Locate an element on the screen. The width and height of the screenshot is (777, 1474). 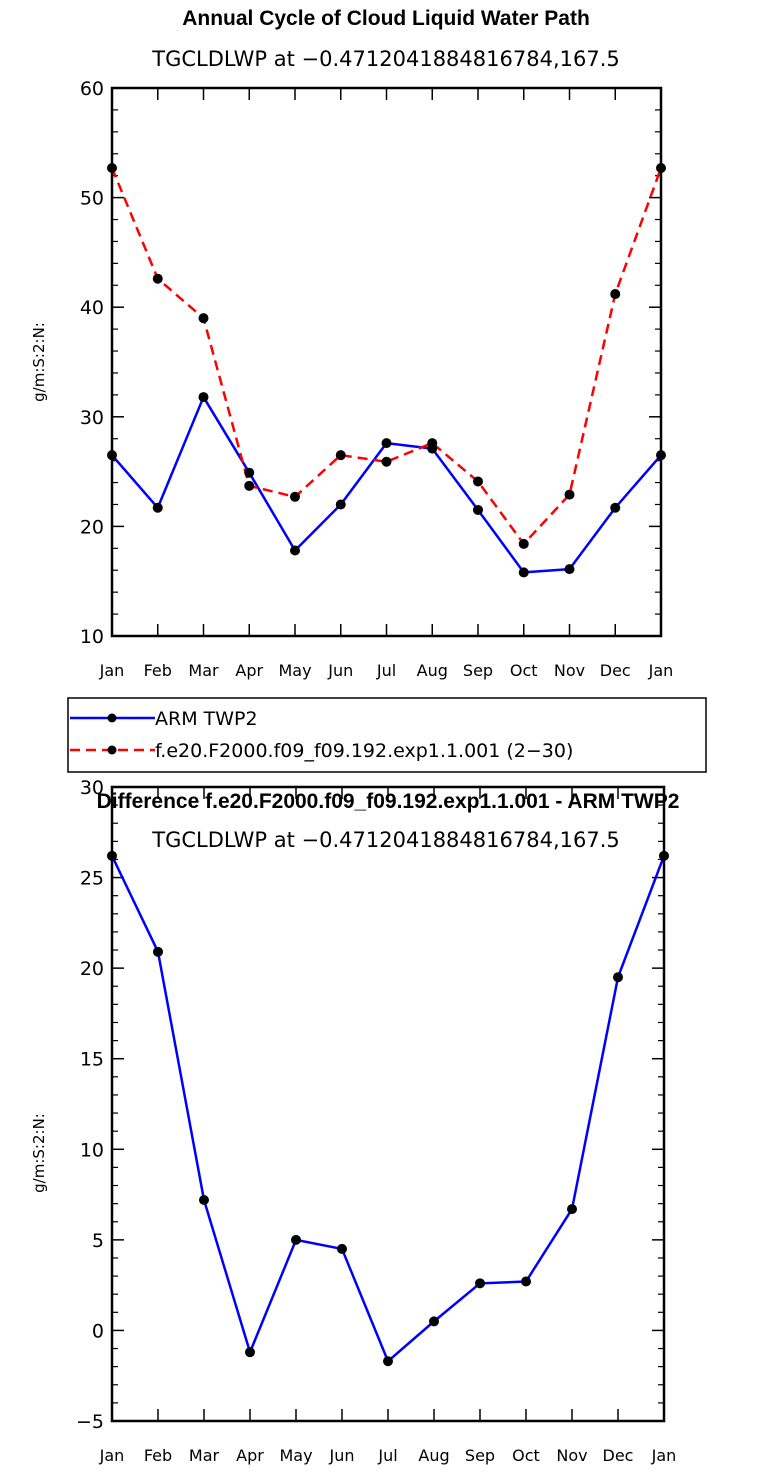
chart1-y-tick-label: 20 is located at coordinates (92, 527).